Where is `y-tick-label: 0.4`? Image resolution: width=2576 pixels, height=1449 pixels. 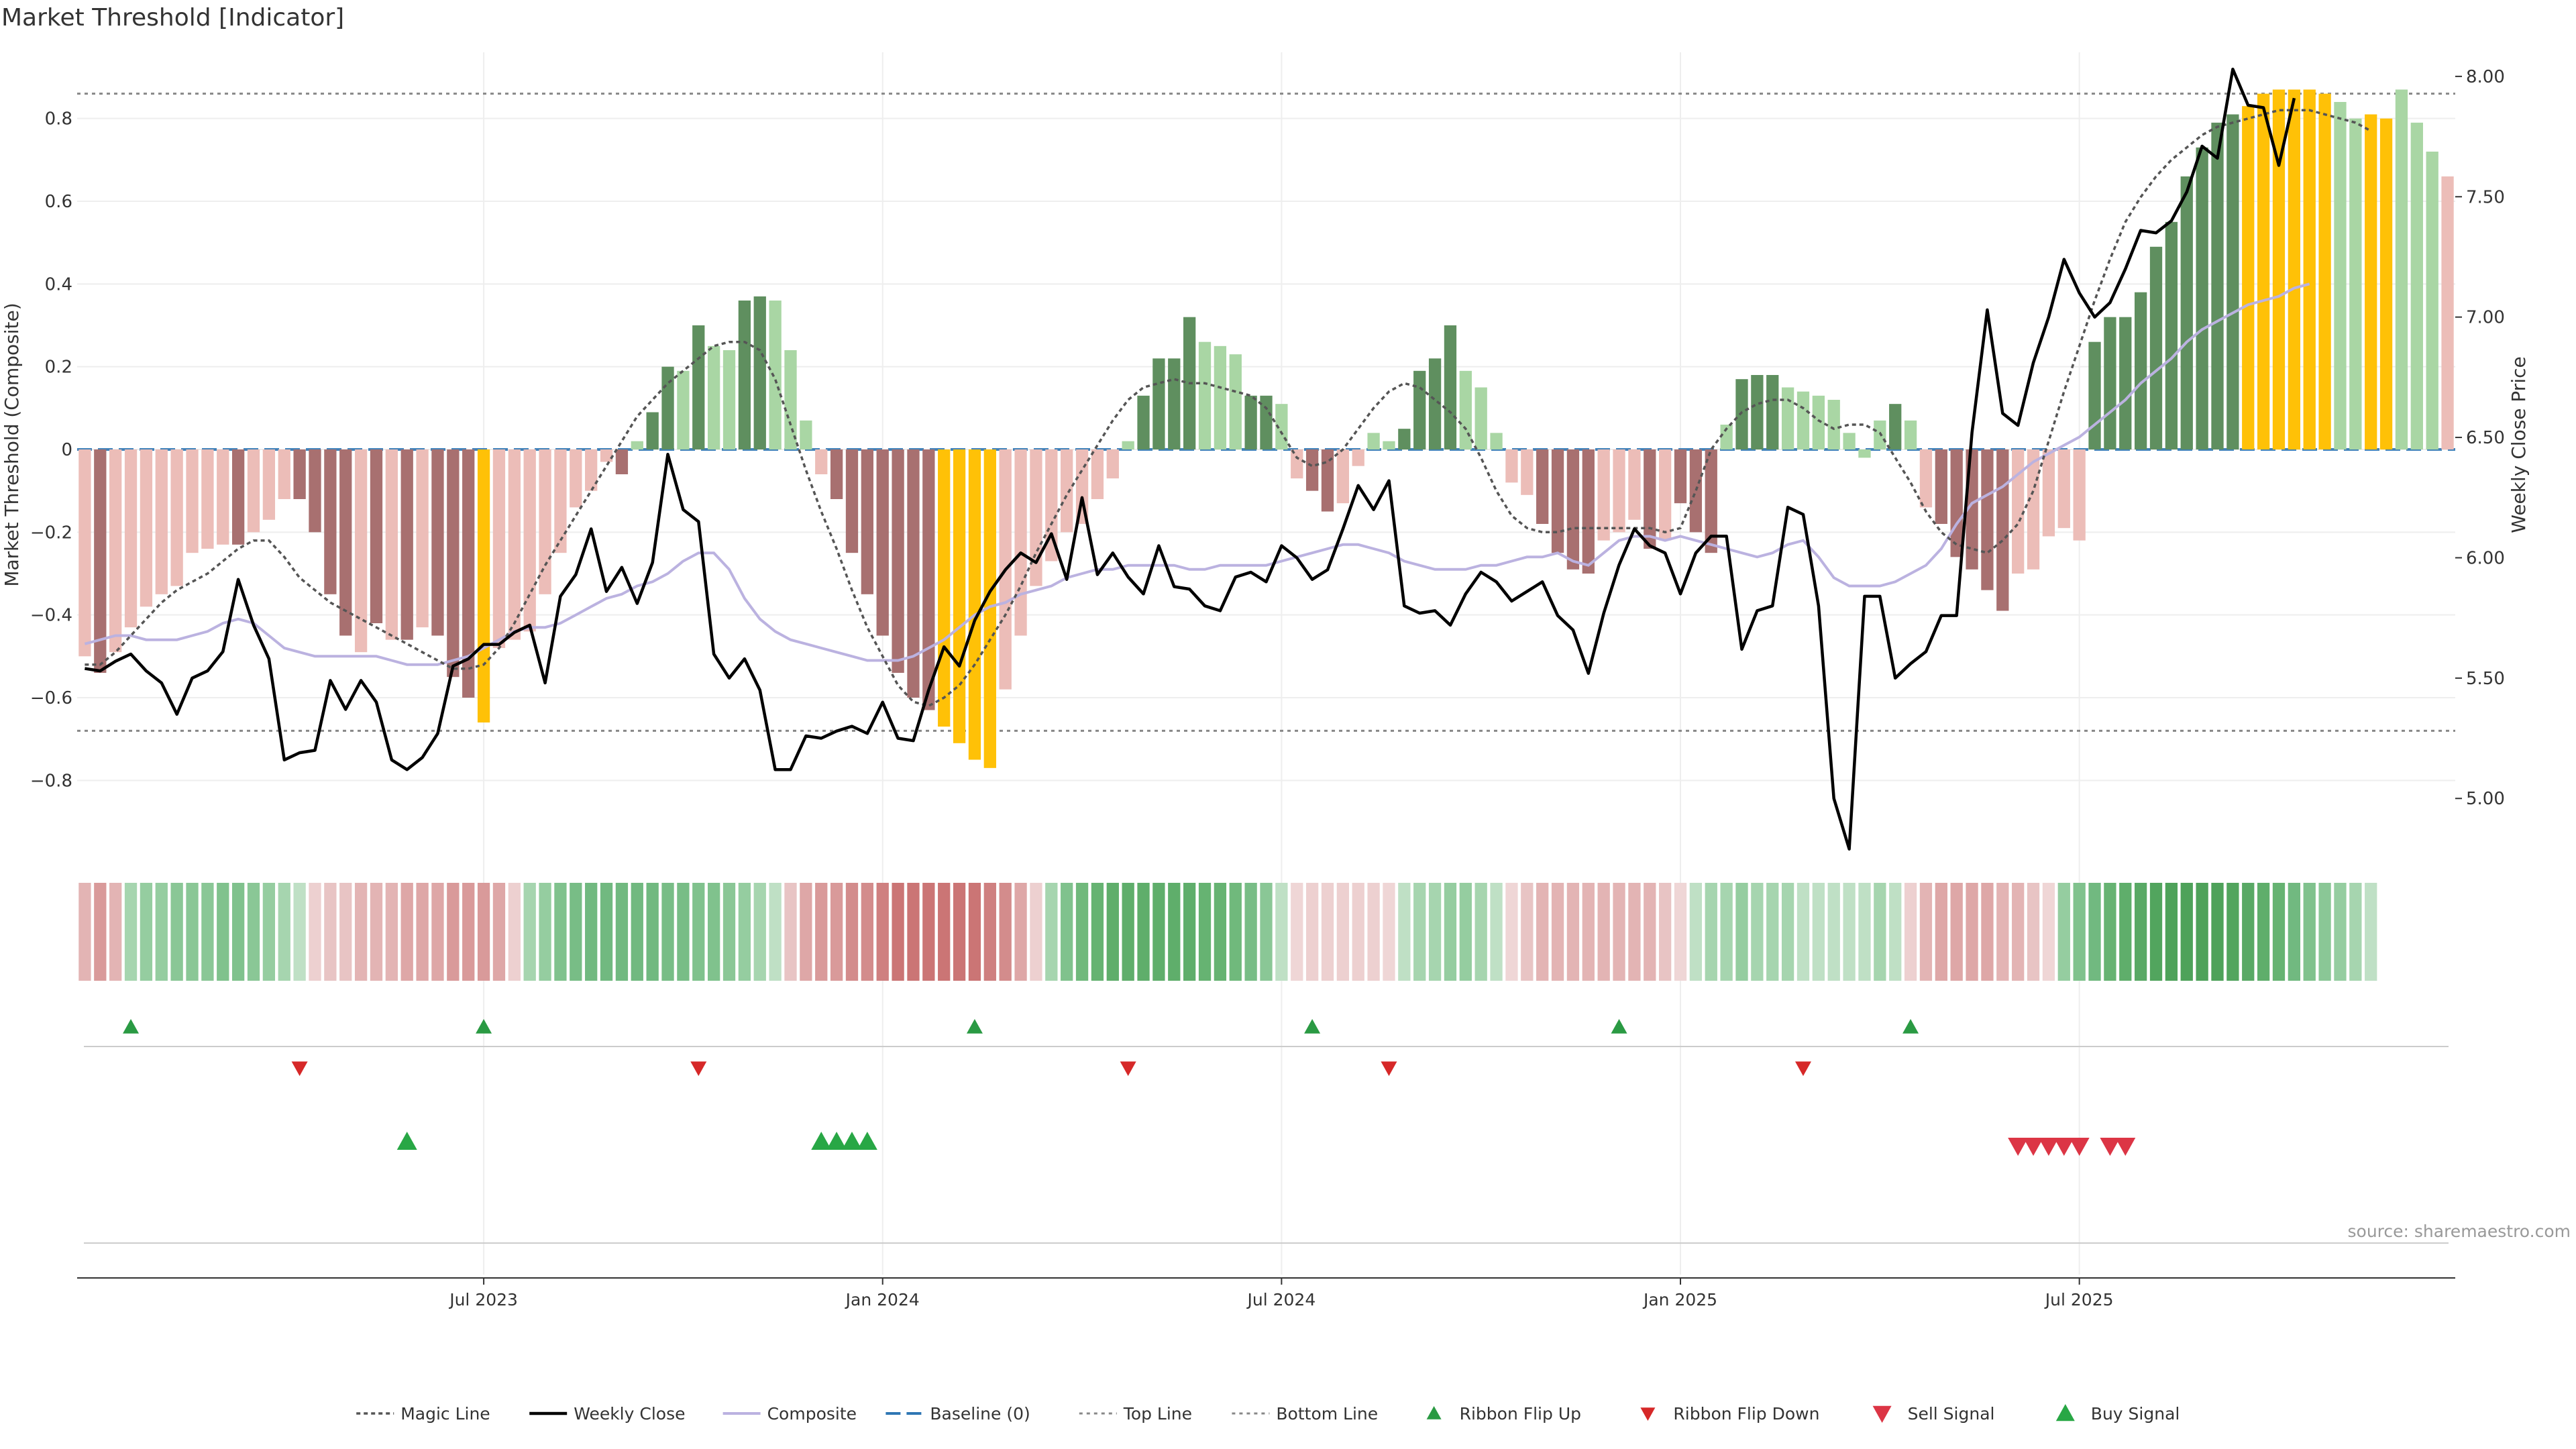 y-tick-label: 0.4 is located at coordinates (58, 284).